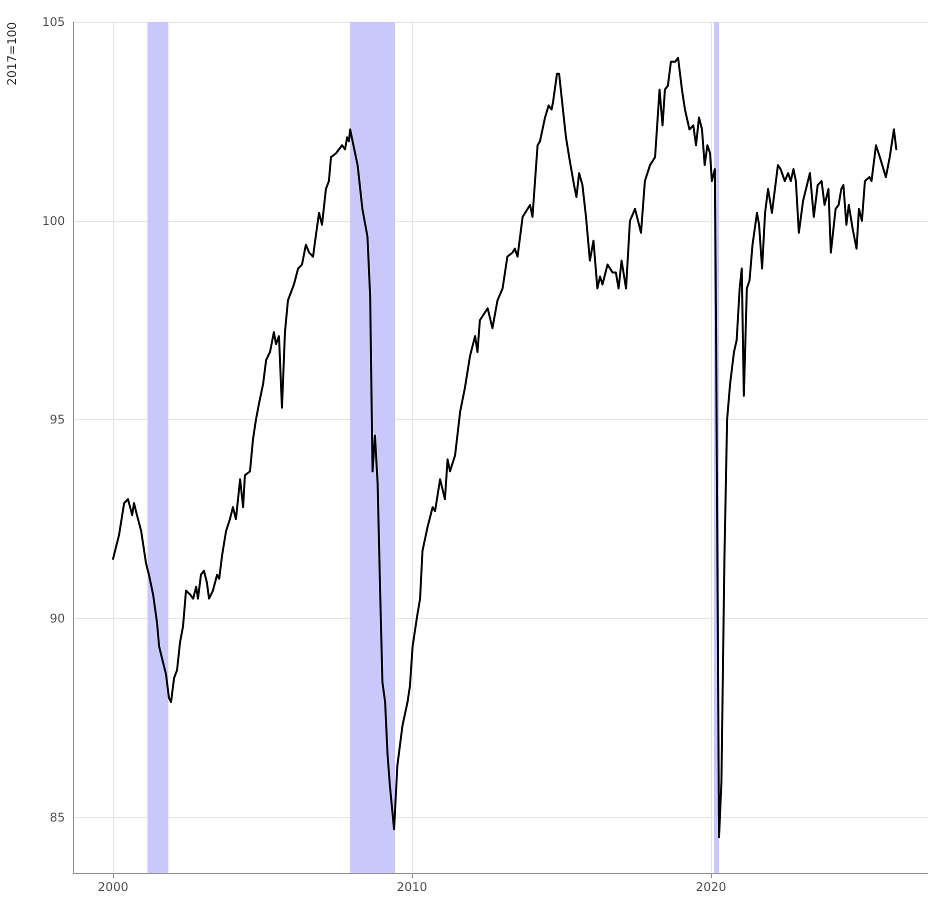  Describe the element at coordinates (57, 419) in the screenshot. I see `y-tick-label: 95` at that location.